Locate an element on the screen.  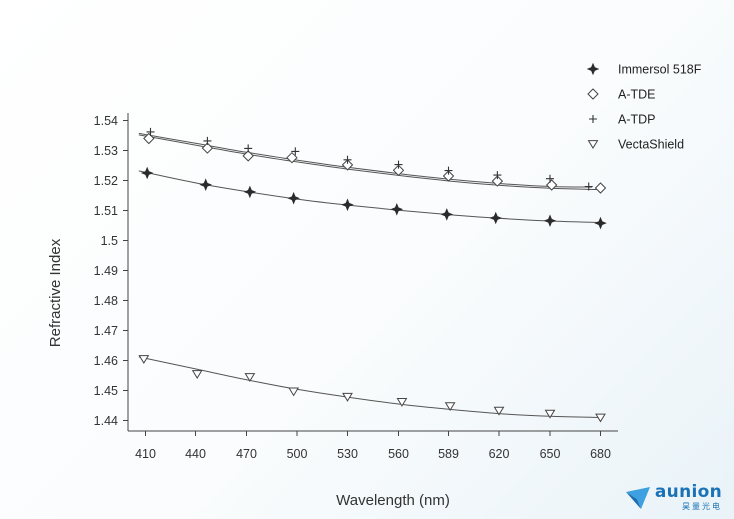
x-tick-label: 650 is located at coordinates (550, 454).